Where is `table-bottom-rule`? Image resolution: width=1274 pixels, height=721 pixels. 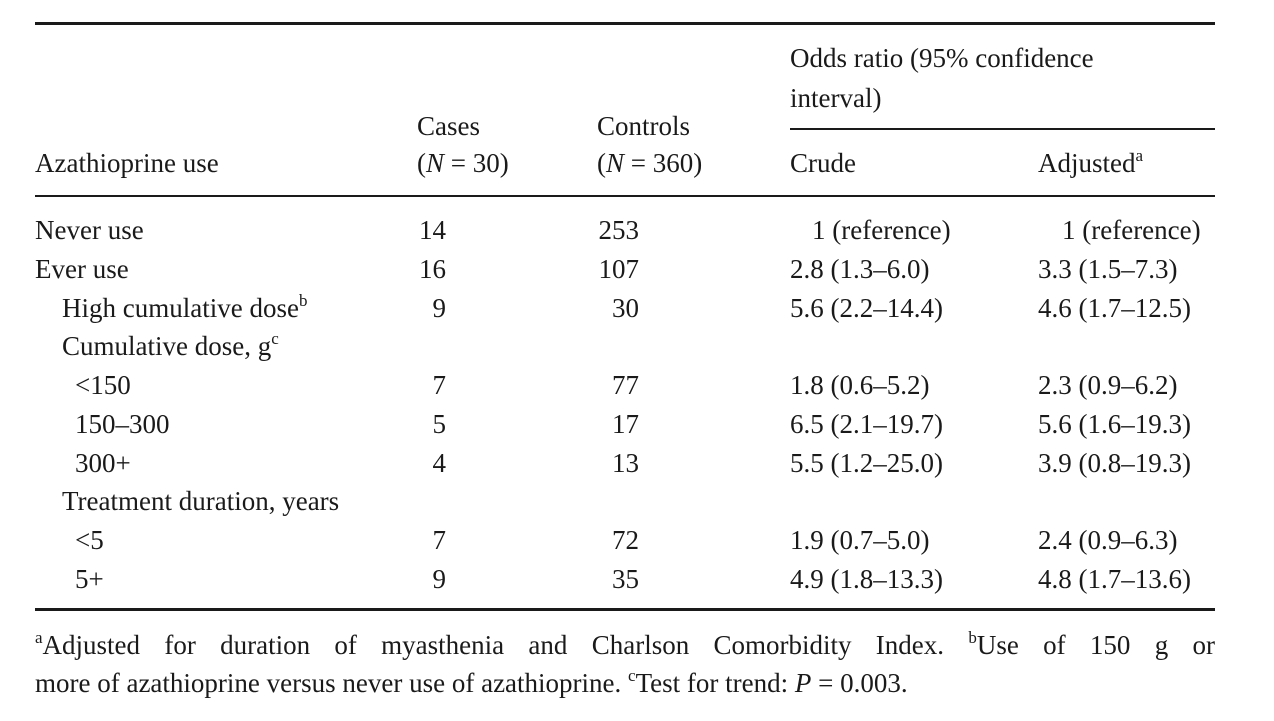
table-bottom-rule is located at coordinates (625, 609).